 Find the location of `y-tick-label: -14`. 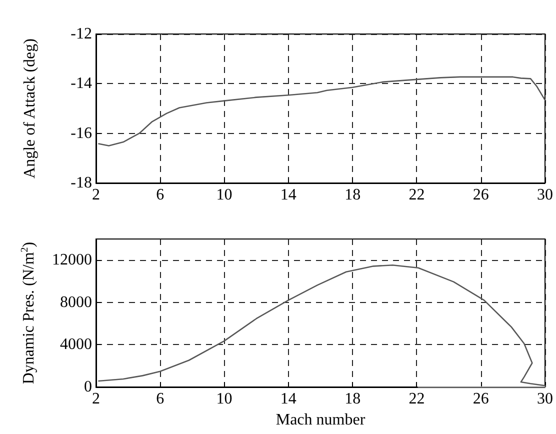

y-tick-label: -14 is located at coordinates (81, 83).